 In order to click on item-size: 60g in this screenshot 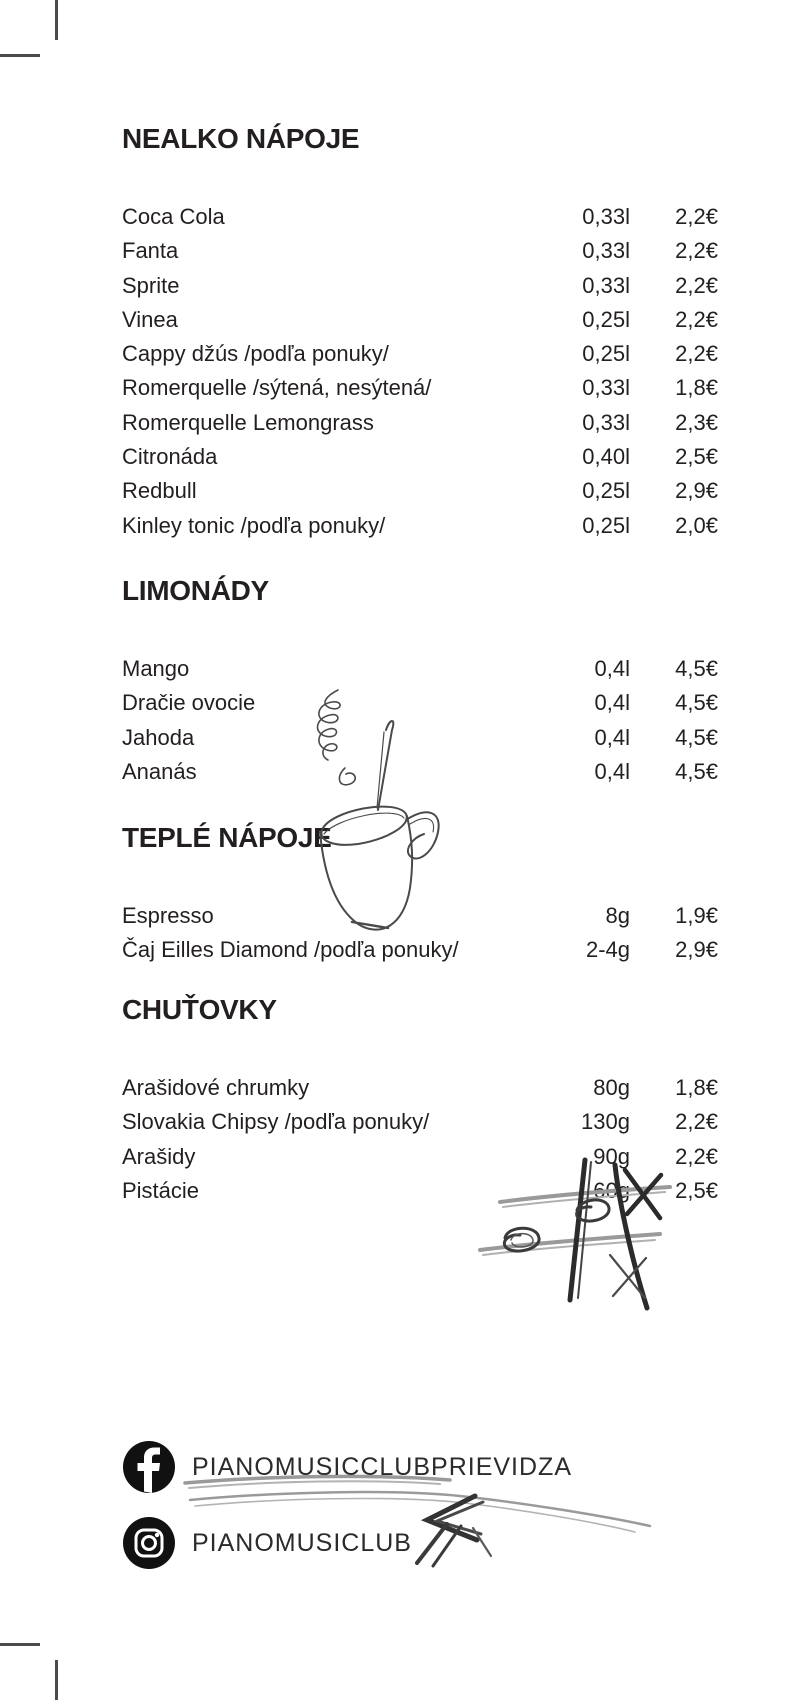, I will do `click(611, 1190)`.